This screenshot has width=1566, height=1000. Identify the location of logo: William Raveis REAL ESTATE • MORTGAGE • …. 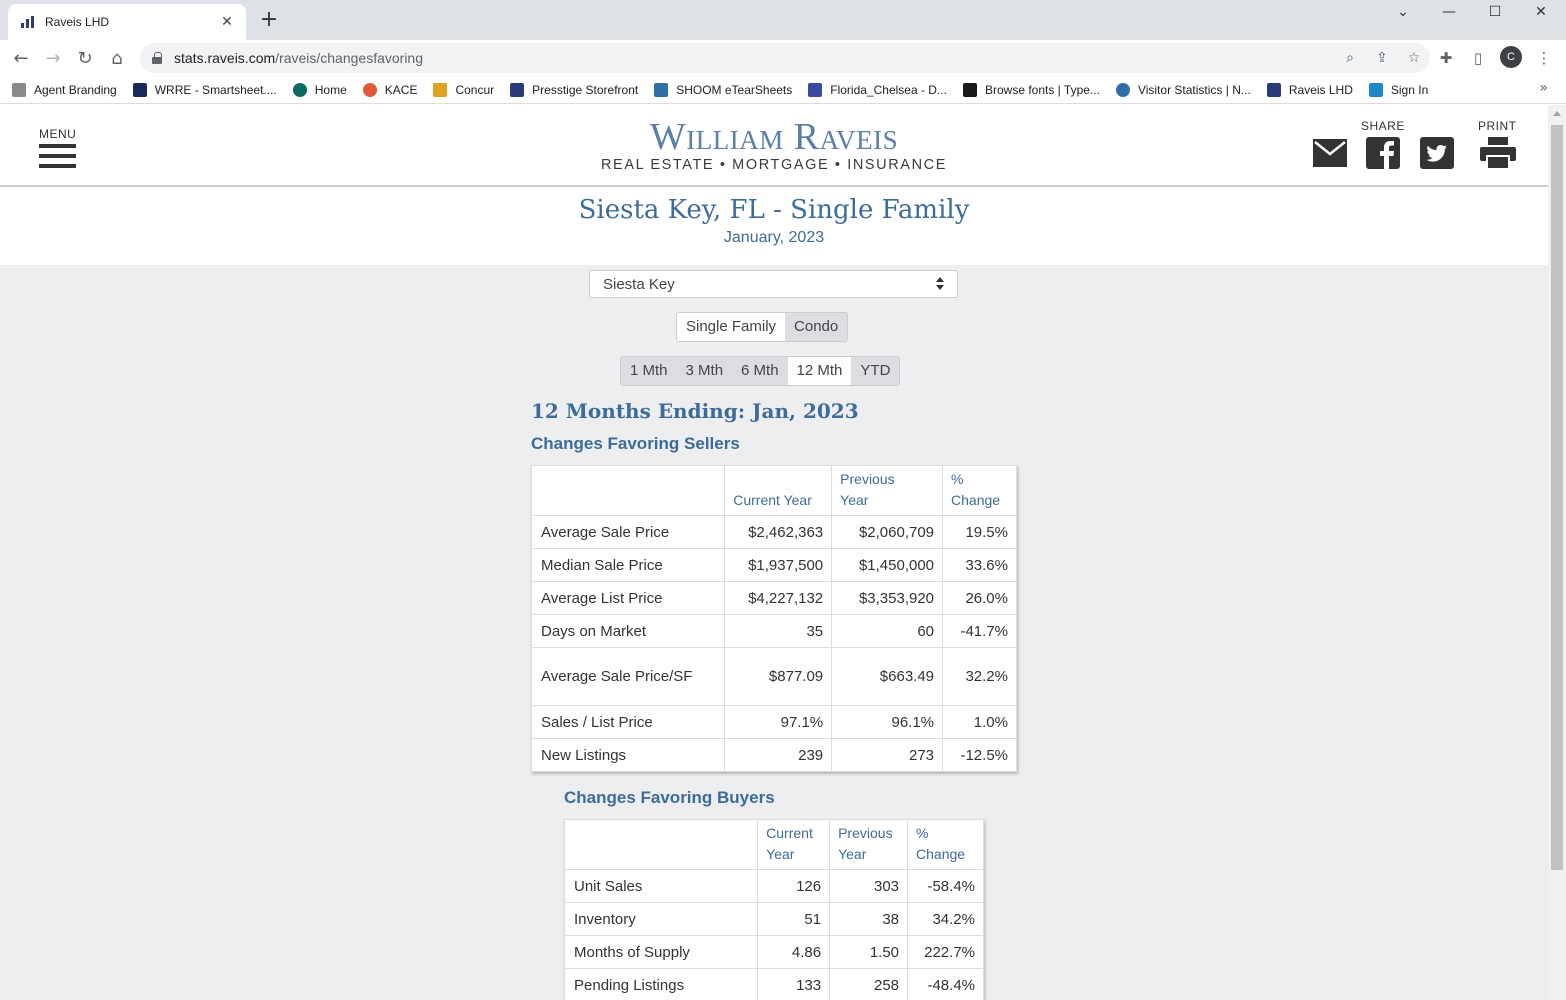
(774, 145).